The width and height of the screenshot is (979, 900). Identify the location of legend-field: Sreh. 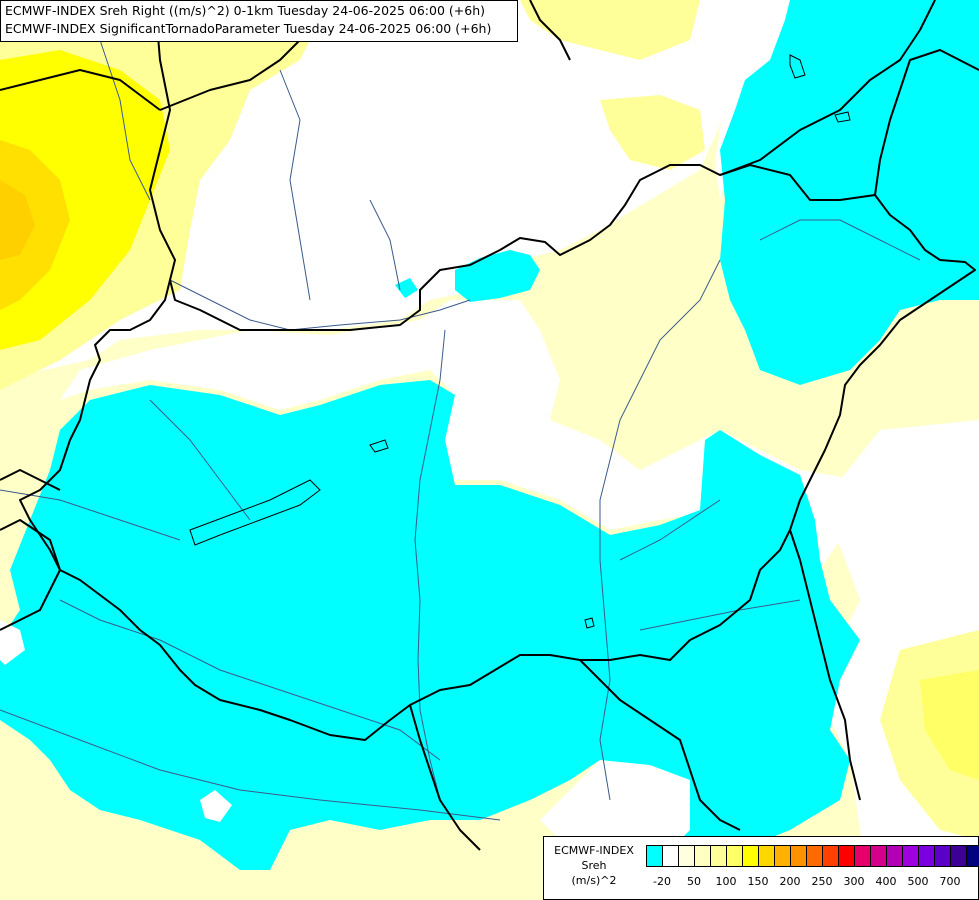
(594, 865).